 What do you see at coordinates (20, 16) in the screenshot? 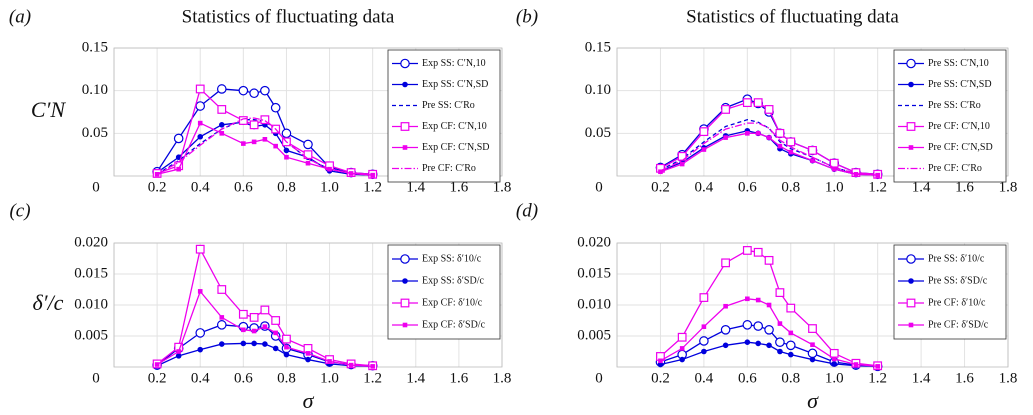
I see `panel-label: (a)` at bounding box center [20, 16].